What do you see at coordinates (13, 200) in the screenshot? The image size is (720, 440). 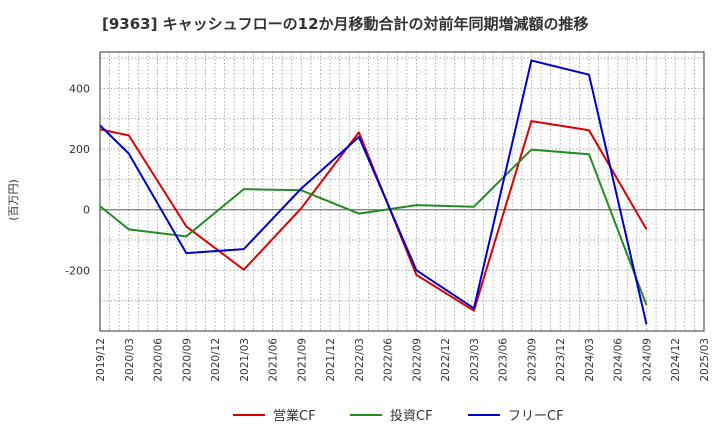 I see `y-axis-label: (百万円)` at bounding box center [13, 200].